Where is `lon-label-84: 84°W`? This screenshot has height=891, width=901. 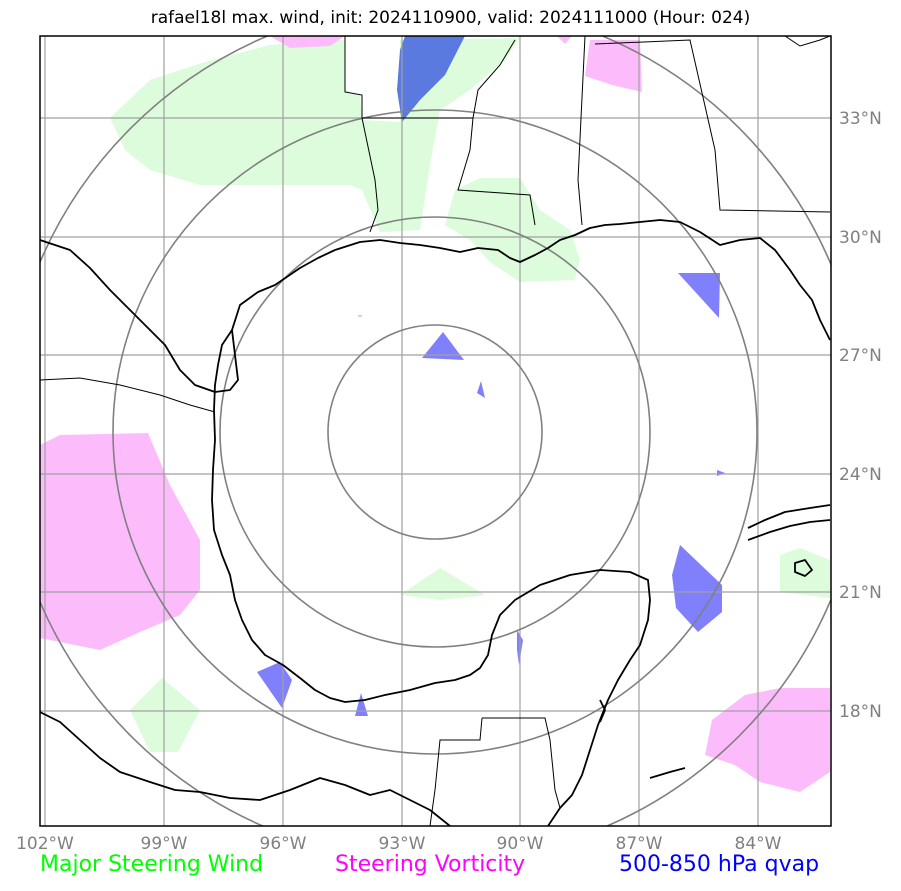
lon-label-84: 84°W is located at coordinates (758, 844).